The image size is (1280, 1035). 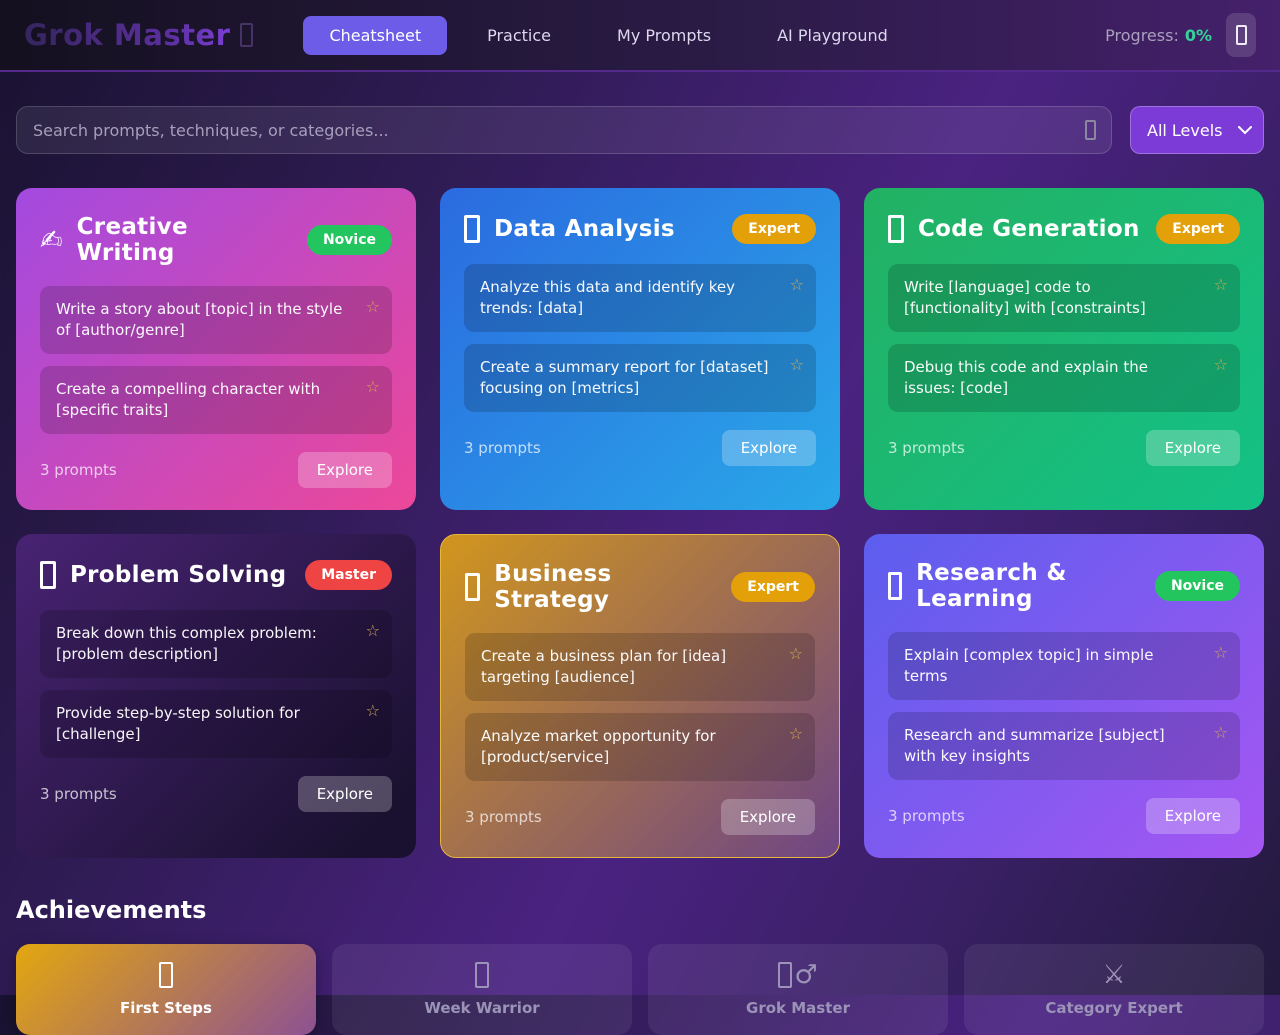 I want to click on nav-right: Progress: 0%, so click(x=1180, y=35).